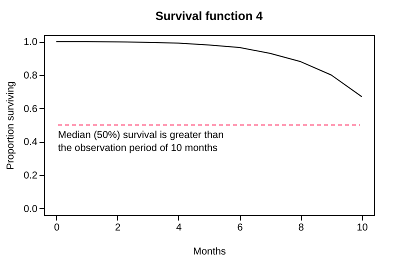  What do you see at coordinates (362, 228) in the screenshot?
I see `x-tick-label: 10` at bounding box center [362, 228].